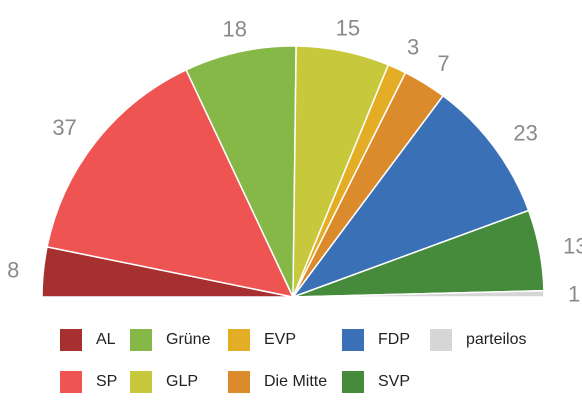  What do you see at coordinates (164, 382) in the screenshot?
I see `legend-item-glp: GLP` at bounding box center [164, 382].